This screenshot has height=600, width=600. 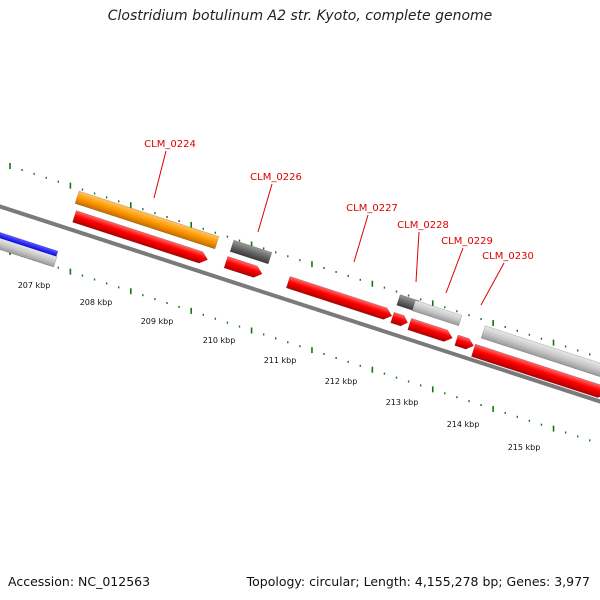 I want to click on scale-label: 208 kbp, so click(x=96, y=302).